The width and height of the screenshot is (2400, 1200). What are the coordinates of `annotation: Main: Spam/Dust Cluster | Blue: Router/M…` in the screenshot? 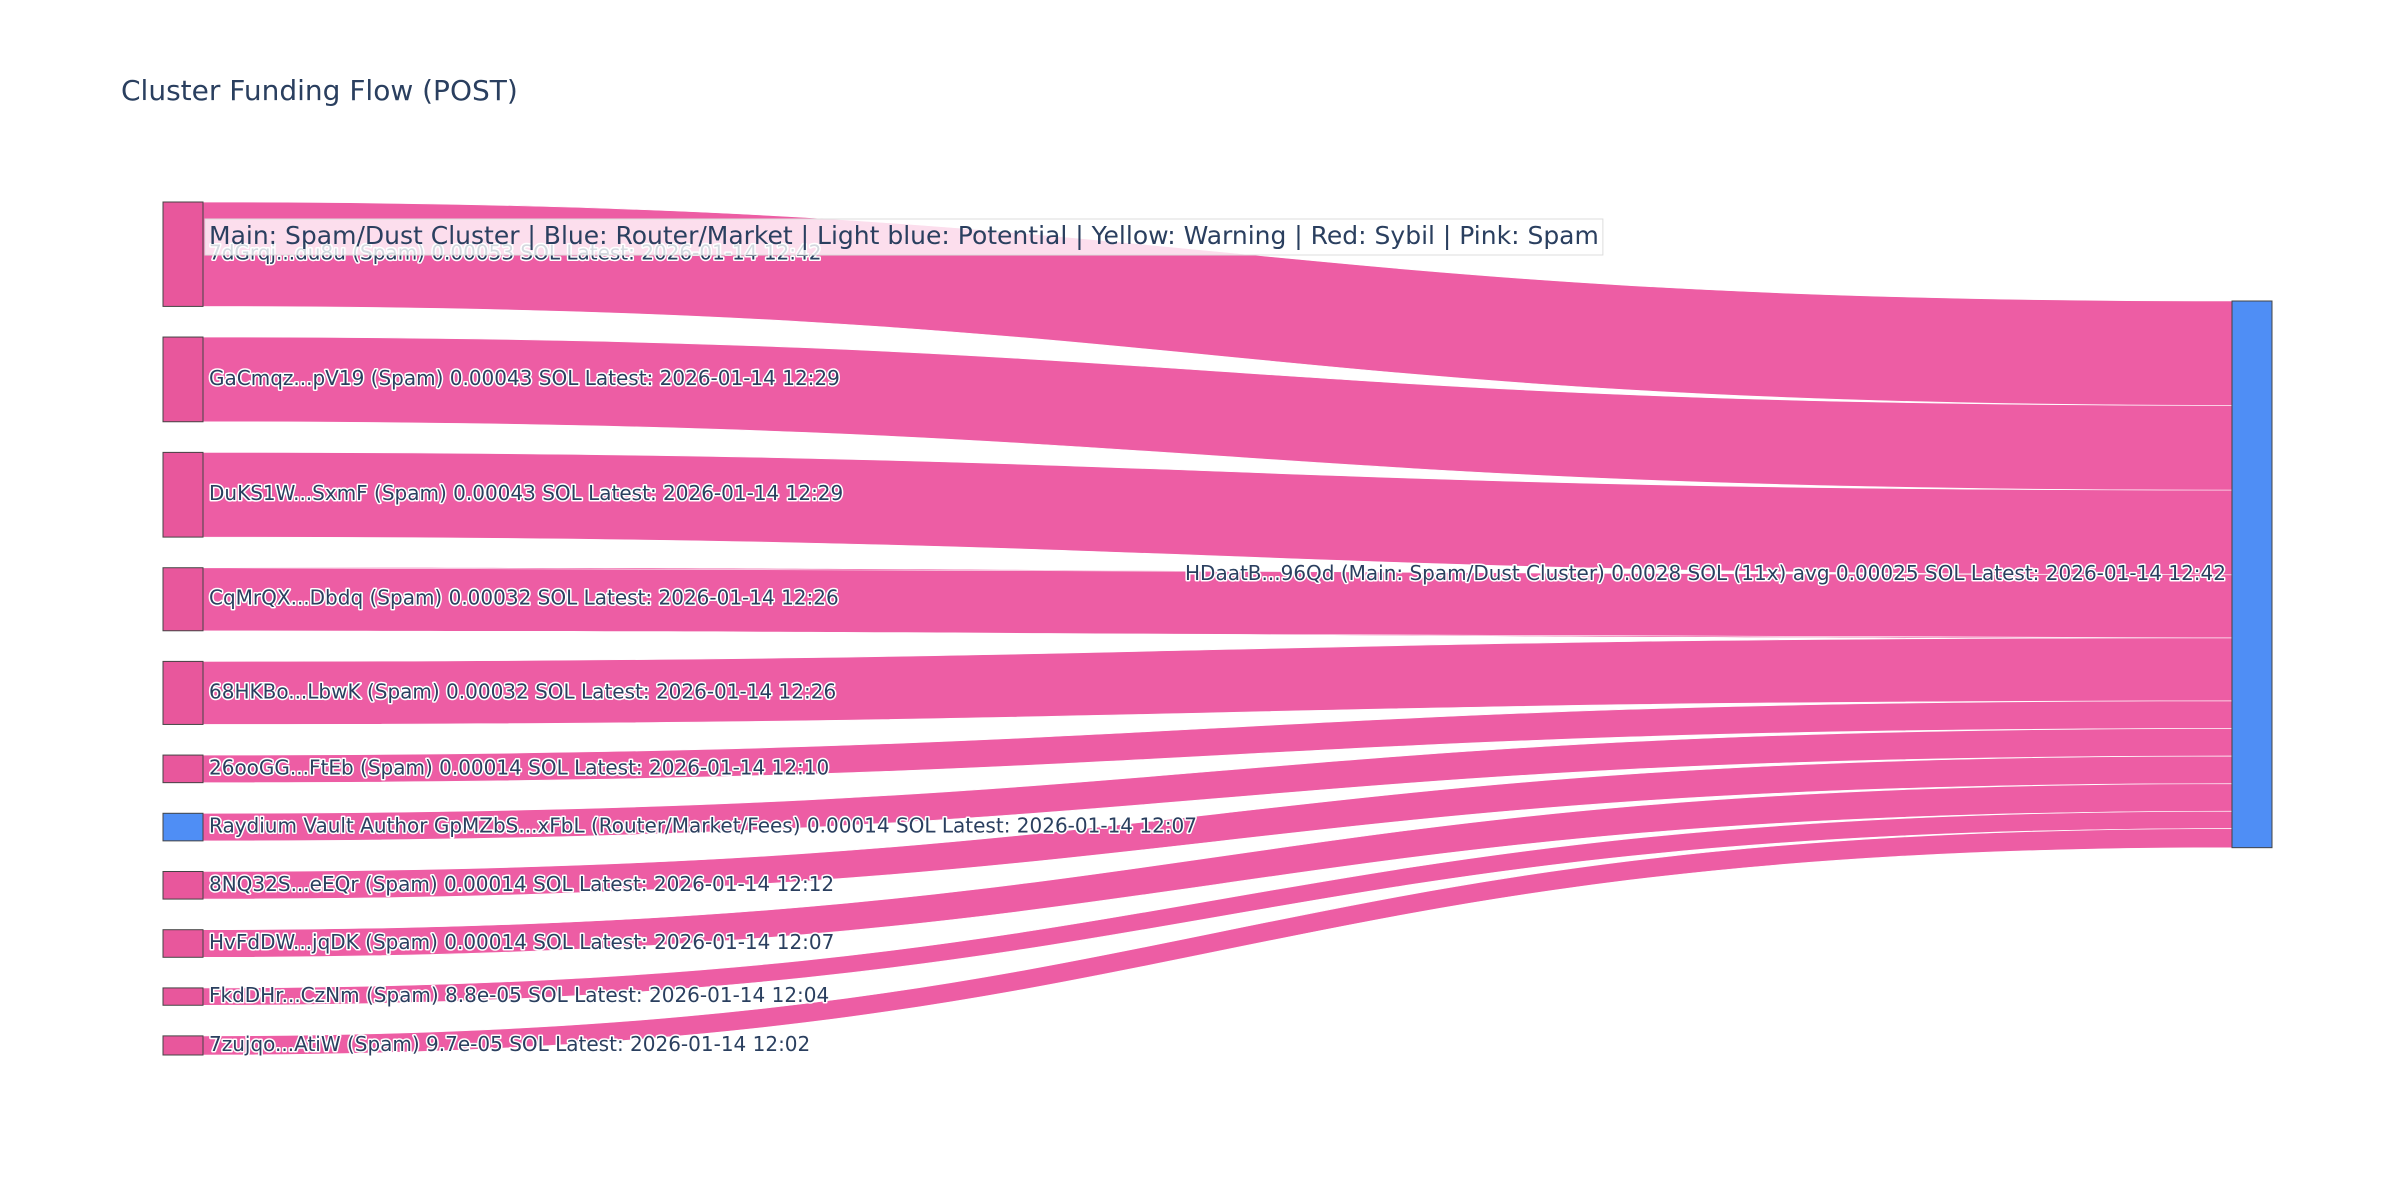 It's located at (904, 235).